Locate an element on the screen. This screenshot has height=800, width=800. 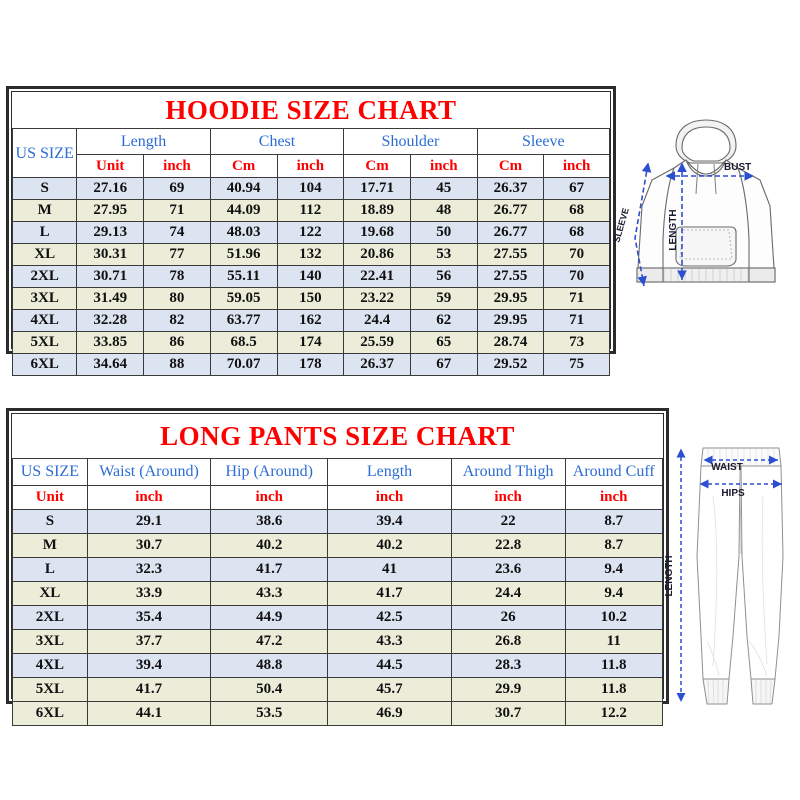
pants-cell: 41 is located at coordinates (389, 569).